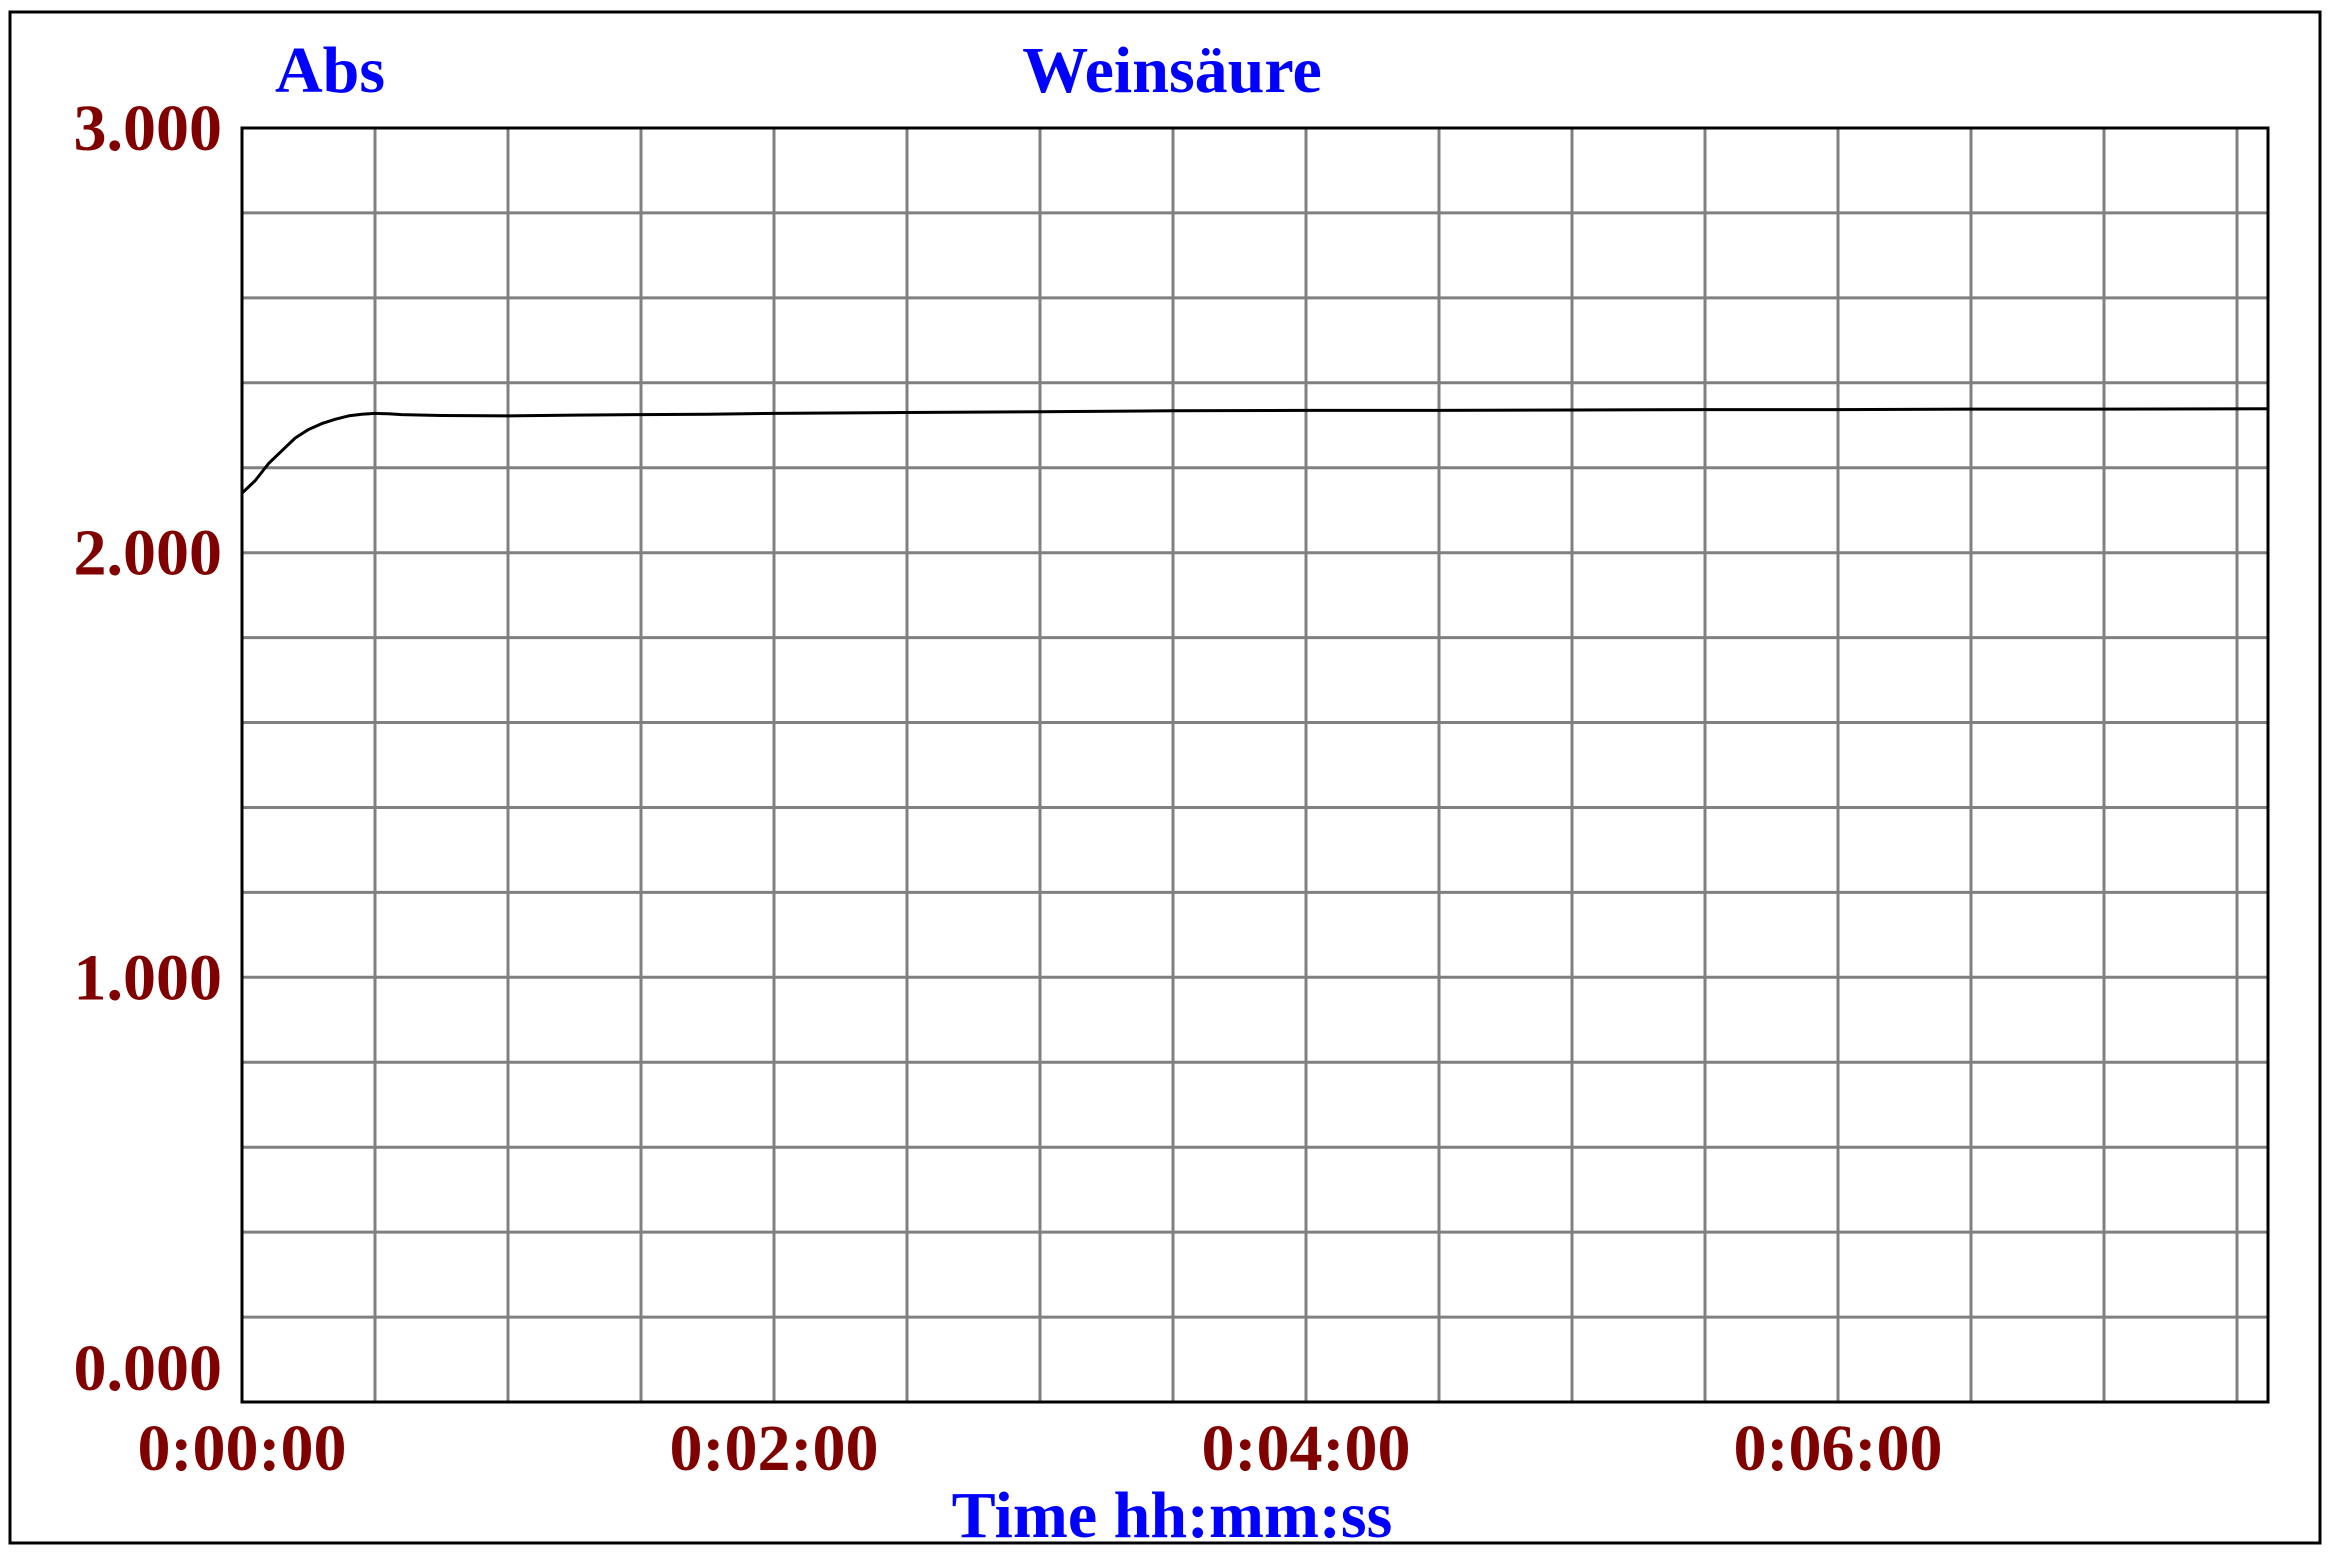 The width and height of the screenshot is (2331, 1555). I want to click on series-line, so click(1254, 451).